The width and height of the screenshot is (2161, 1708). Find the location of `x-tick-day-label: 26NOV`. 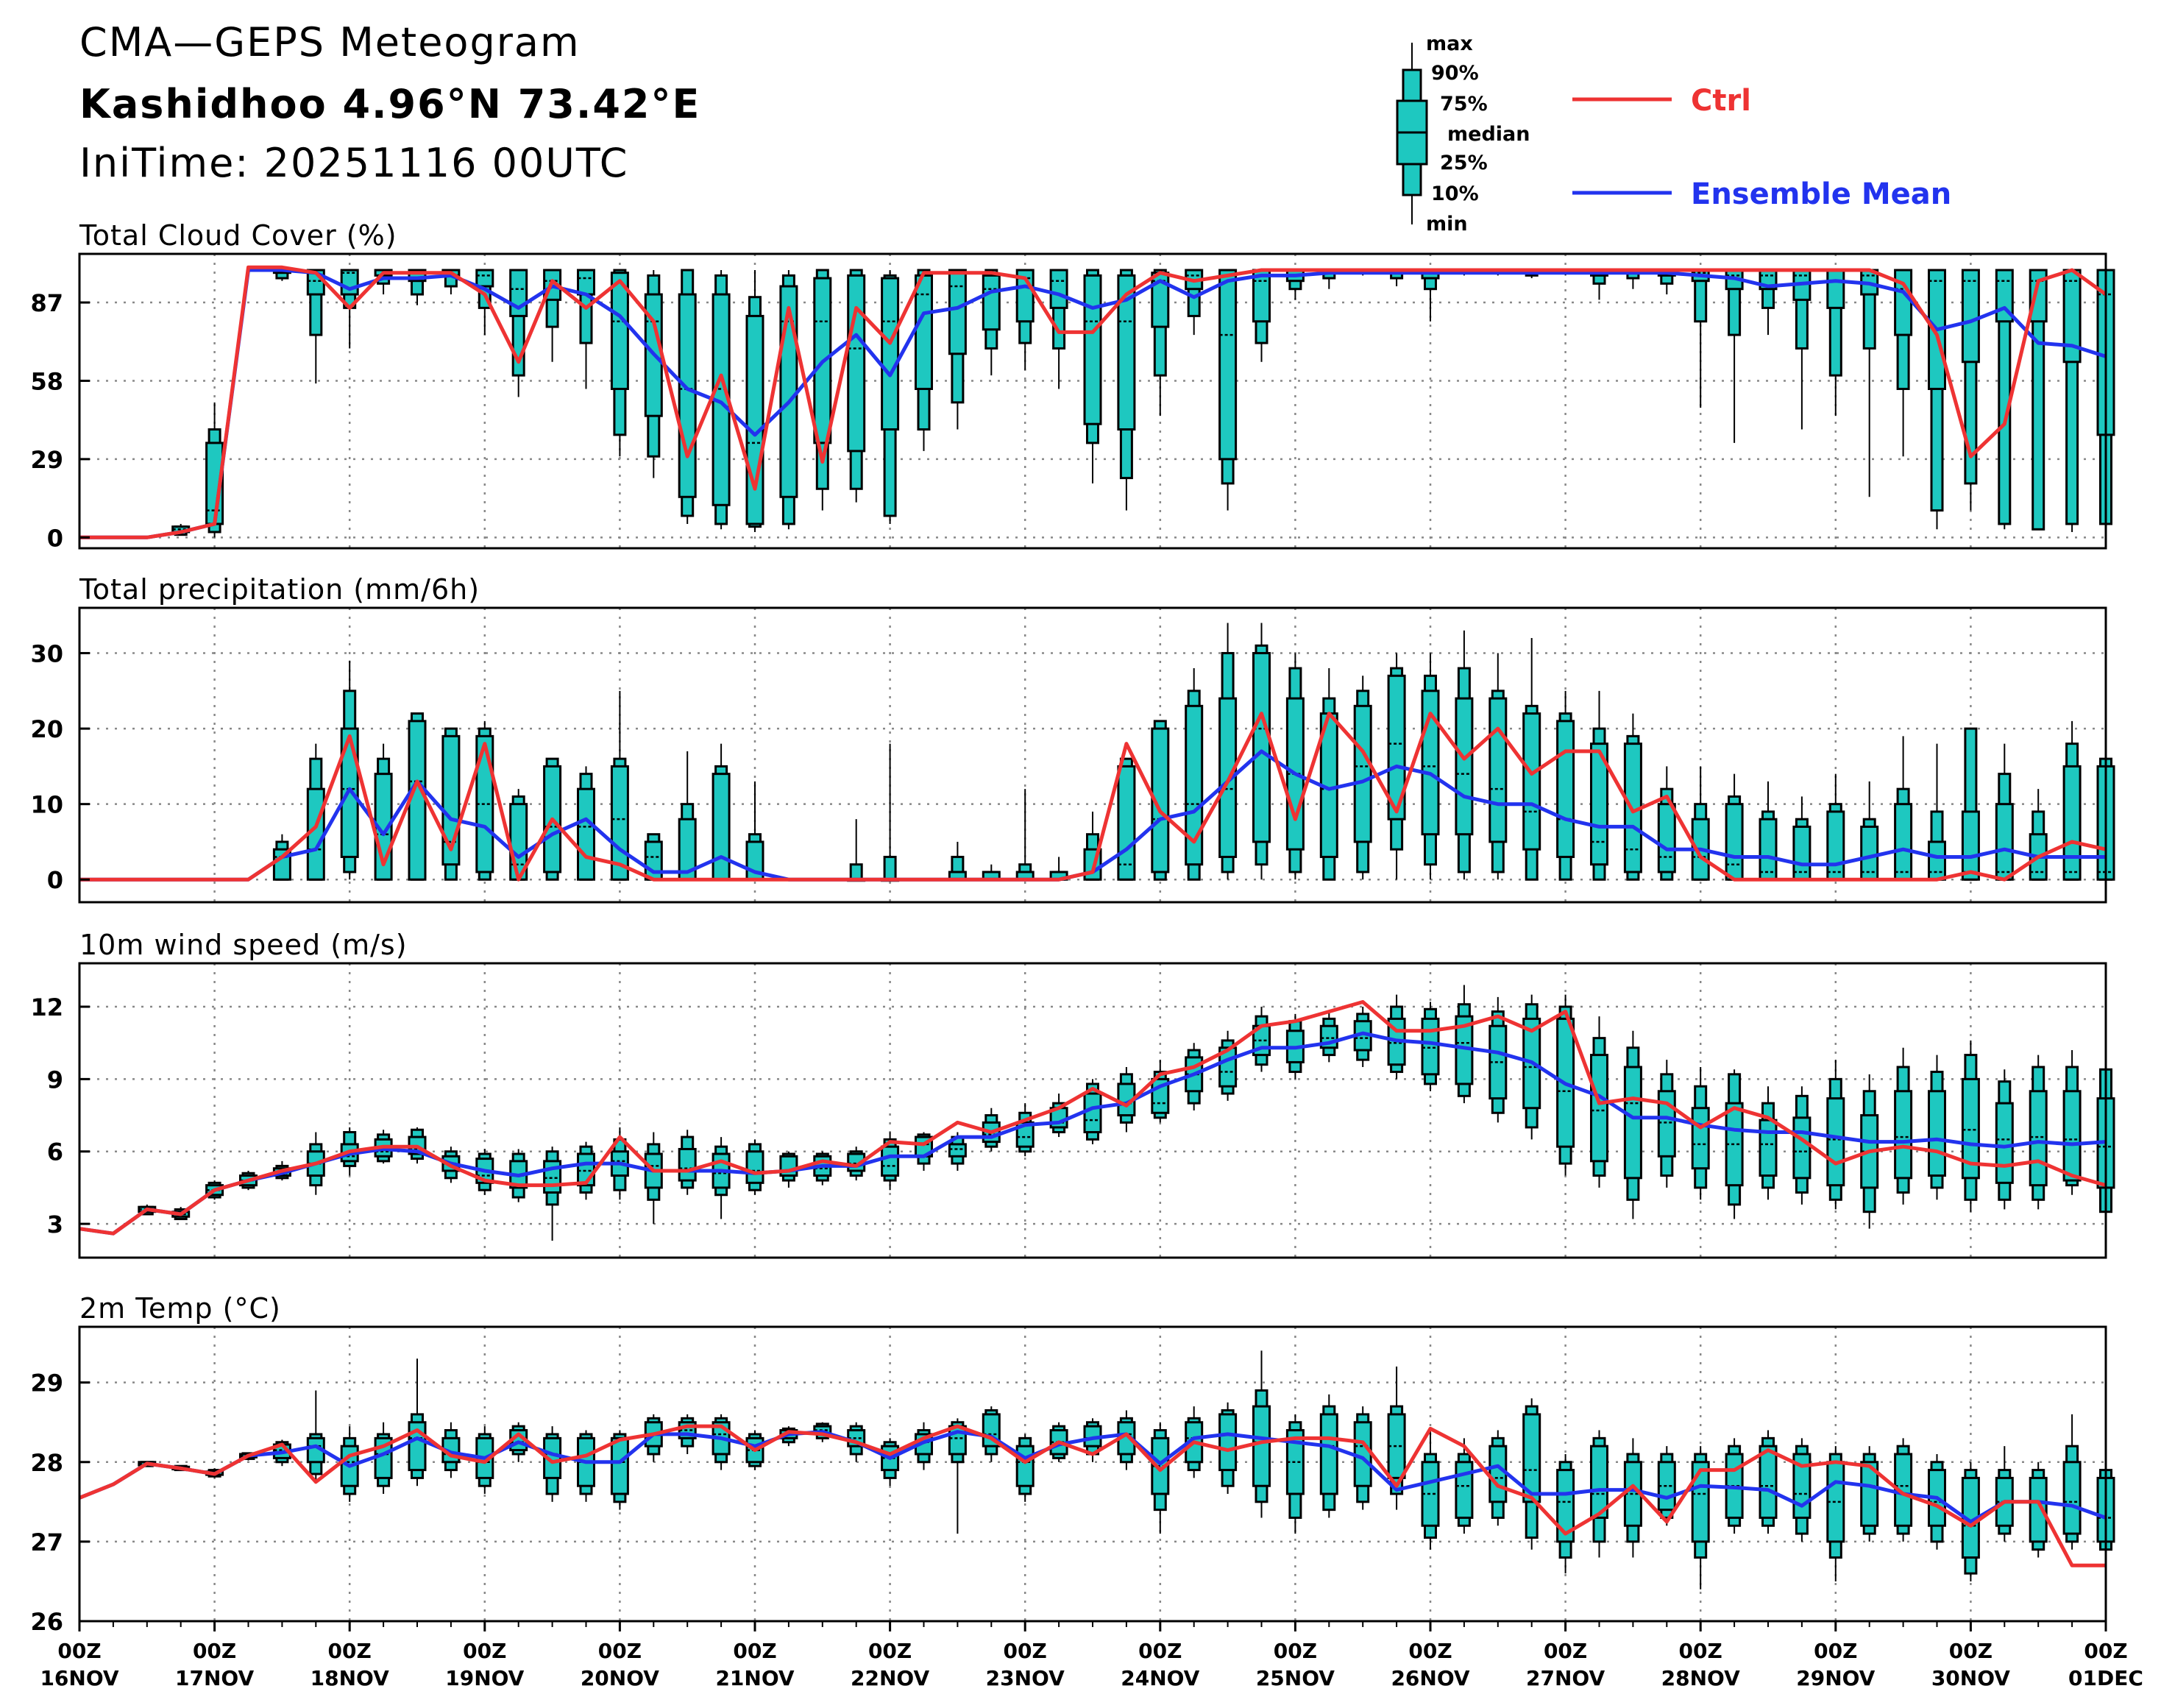

x-tick-day-label: 26NOV is located at coordinates (1430, 1678).